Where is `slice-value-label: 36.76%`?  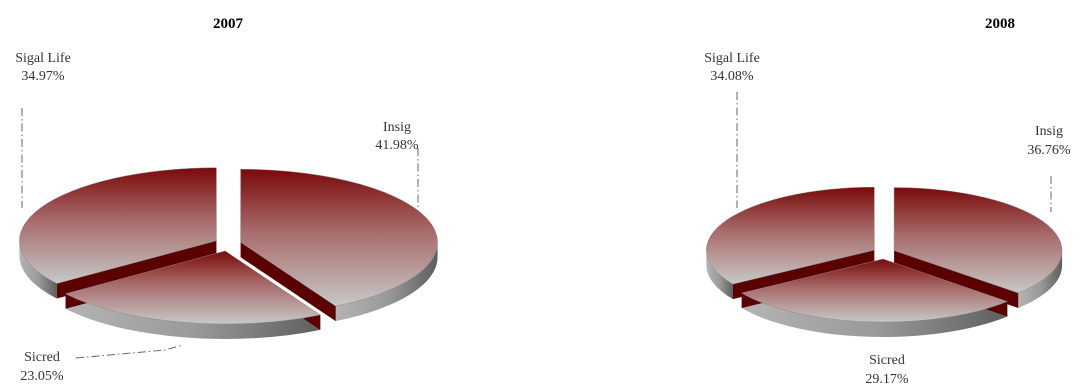
slice-value-label: 36.76% is located at coordinates (1049, 150).